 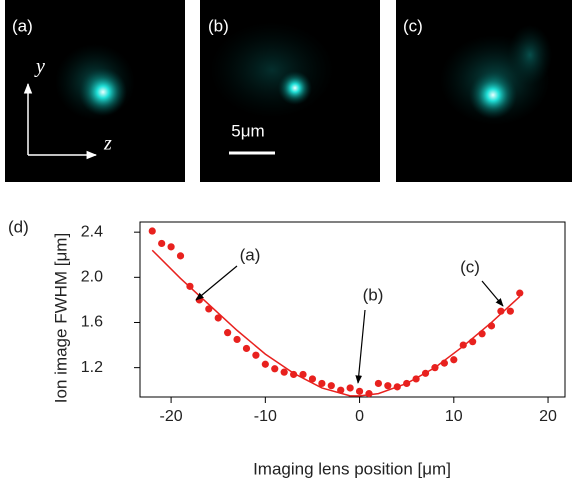 What do you see at coordinates (92, 277) in the screenshot?
I see `y-tick-label: 2.0` at bounding box center [92, 277].